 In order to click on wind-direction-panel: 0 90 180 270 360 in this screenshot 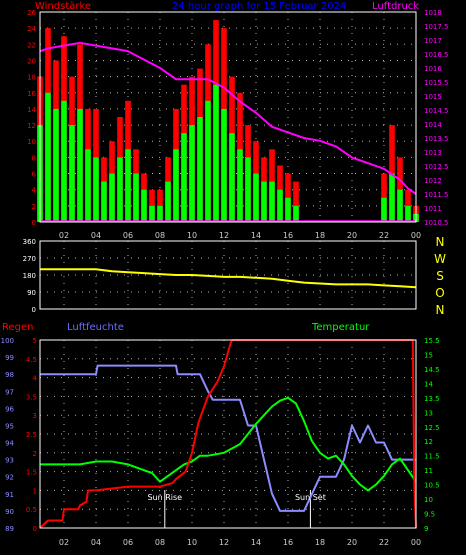, I will do `click(220, 276)`.